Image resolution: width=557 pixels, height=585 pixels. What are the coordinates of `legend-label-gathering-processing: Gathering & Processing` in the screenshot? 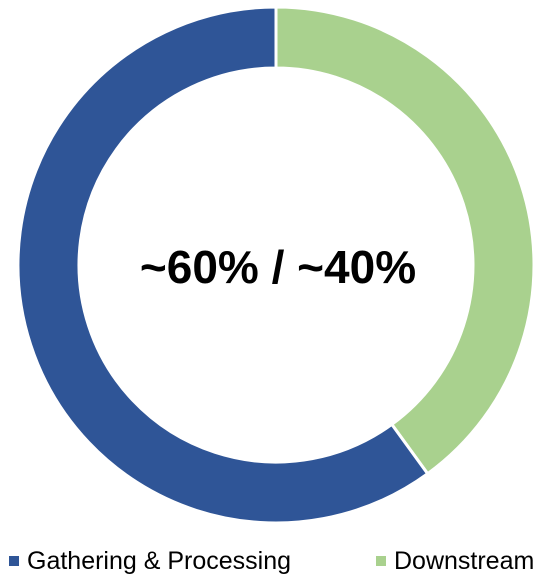 It's located at (159, 560).